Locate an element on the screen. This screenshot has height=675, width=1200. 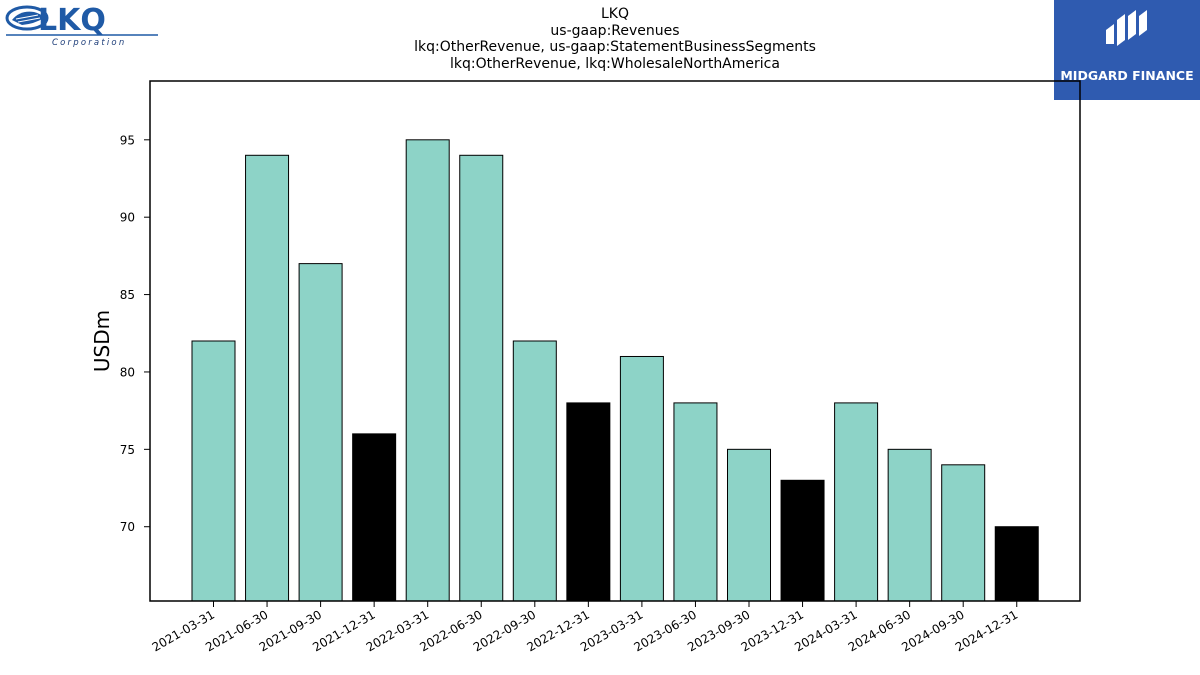
lkq-logo-graphic: LKQ Corporation is located at coordinates (81, 25).